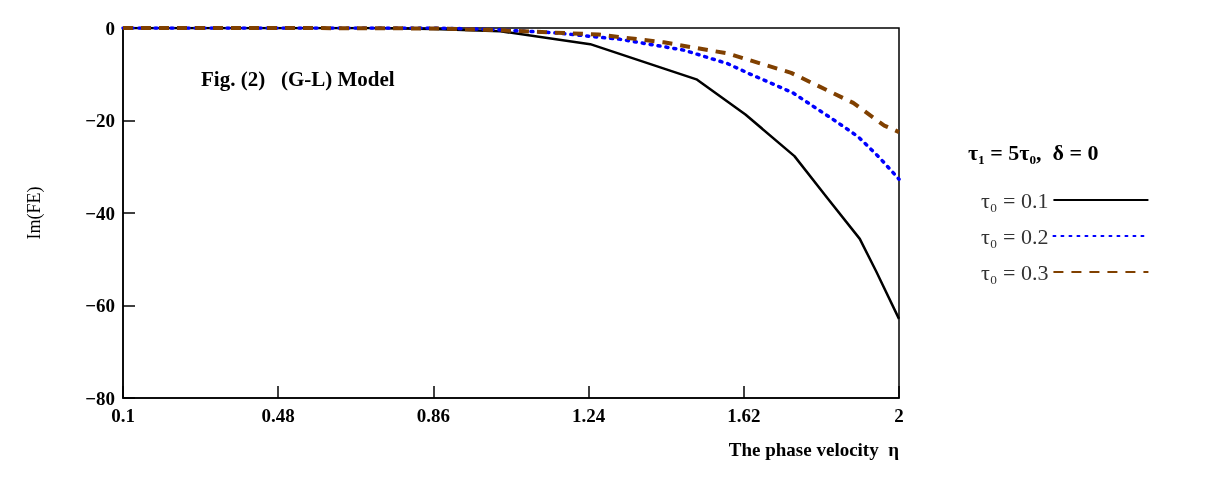  What do you see at coordinates (511, 80) in the screenshot?
I see `line-series` at bounding box center [511, 80].